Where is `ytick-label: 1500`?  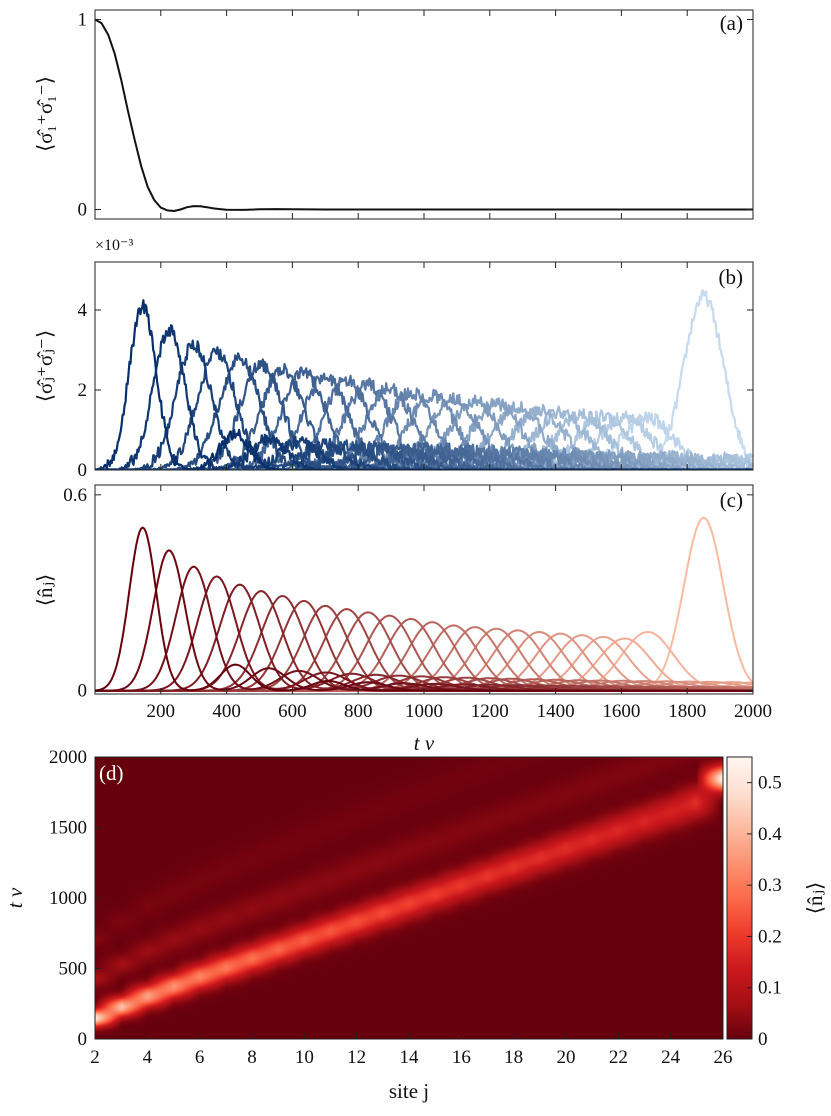
ytick-label: 1500 is located at coordinates (68, 828).